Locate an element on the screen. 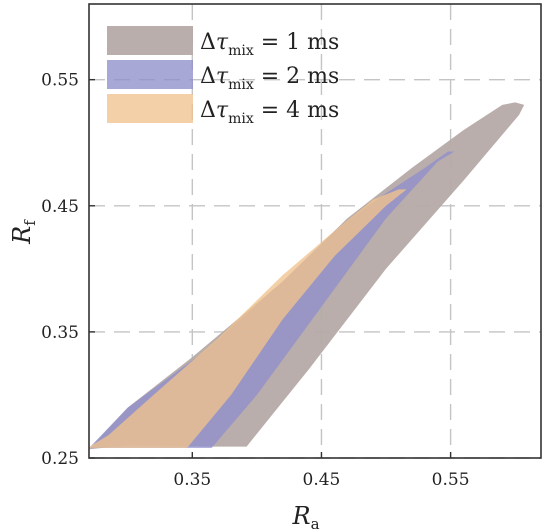 This screenshot has width=550, height=532. x-tick-label-0: 0.35 is located at coordinates (192, 480).